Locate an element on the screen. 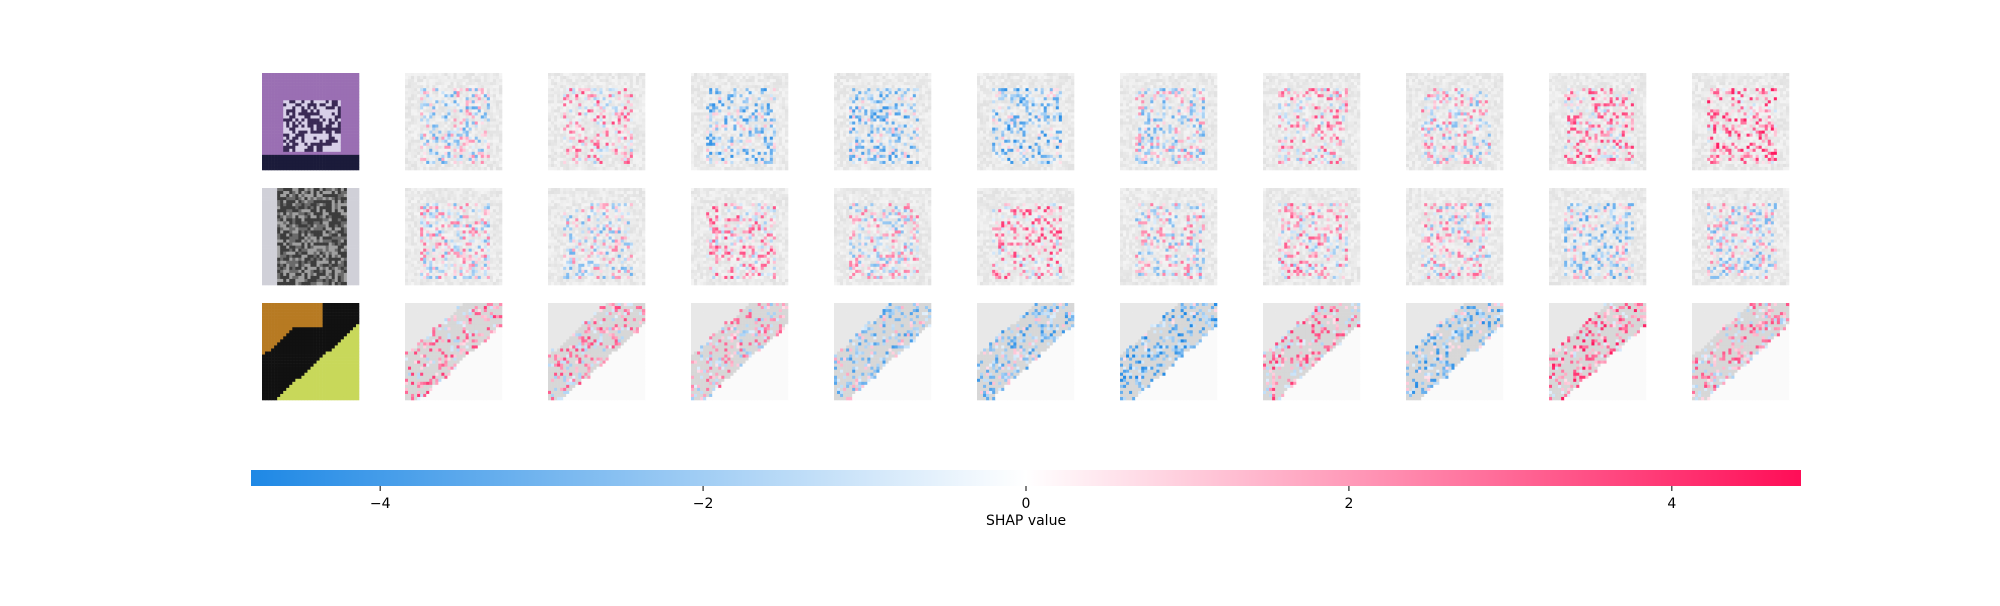 Image resolution: width=2000 pixels, height=606 pixels. shap-heatmap-r3-c7 is located at coordinates (1312, 352).